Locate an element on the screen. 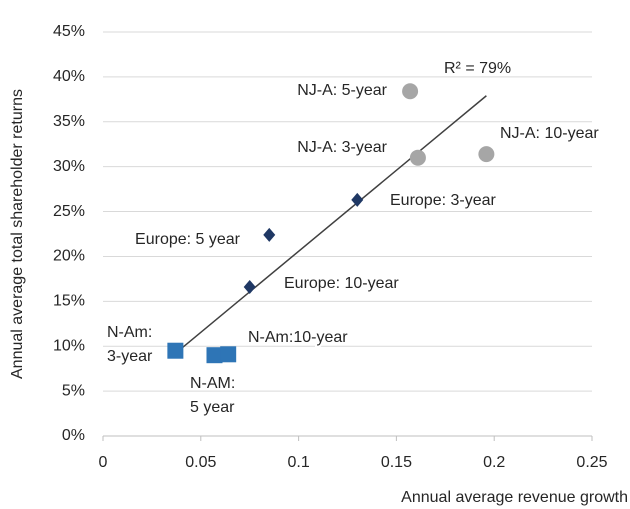 The width and height of the screenshot is (630, 509). data-label: 3-year is located at coordinates (130, 356).